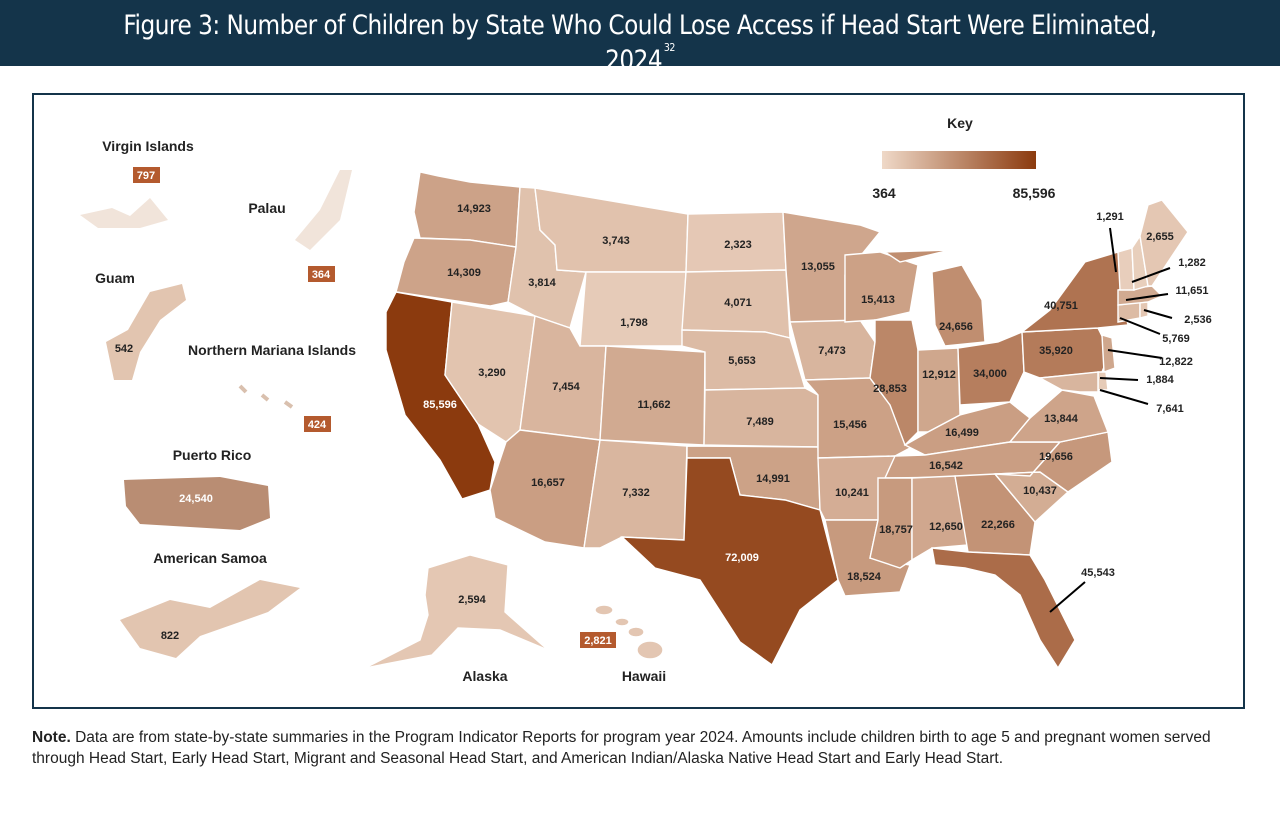 Image resolution: width=1280 pixels, height=827 pixels. Describe the element at coordinates (1034, 193) in the screenshot. I see `key-max-label: 85,596` at that location.